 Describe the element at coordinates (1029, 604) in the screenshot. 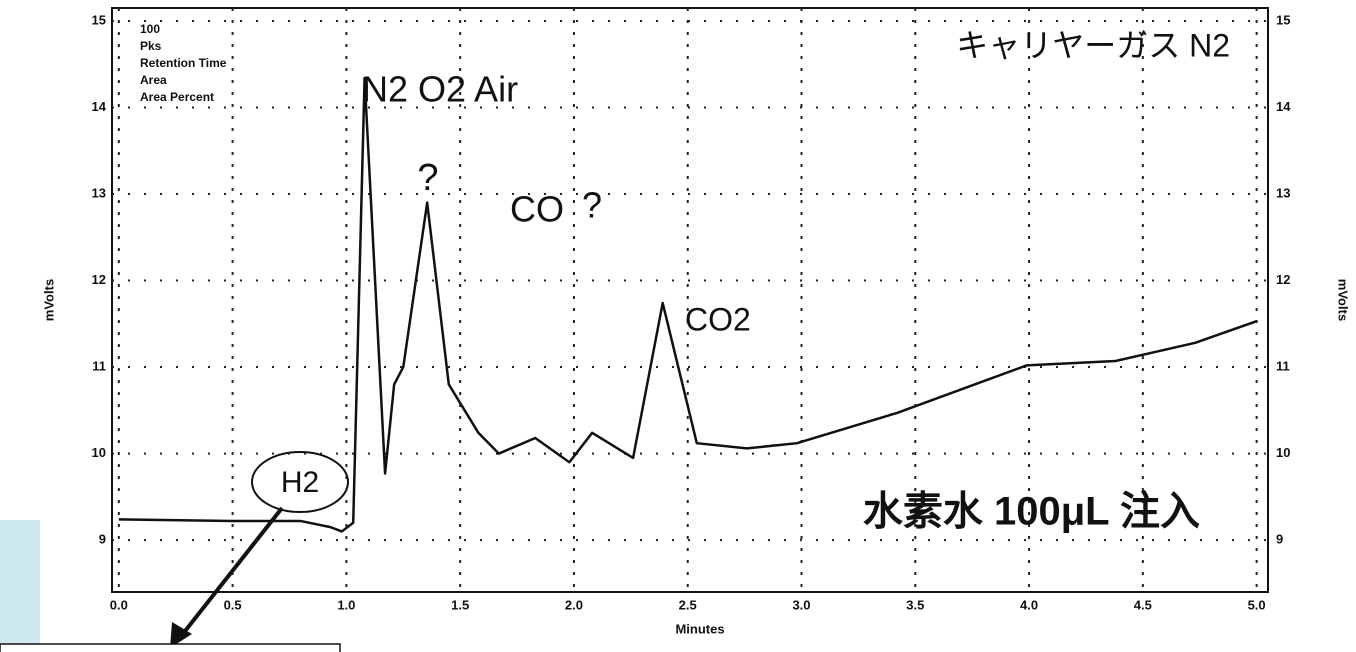

I see `x-tick-label: 4.0` at that location.